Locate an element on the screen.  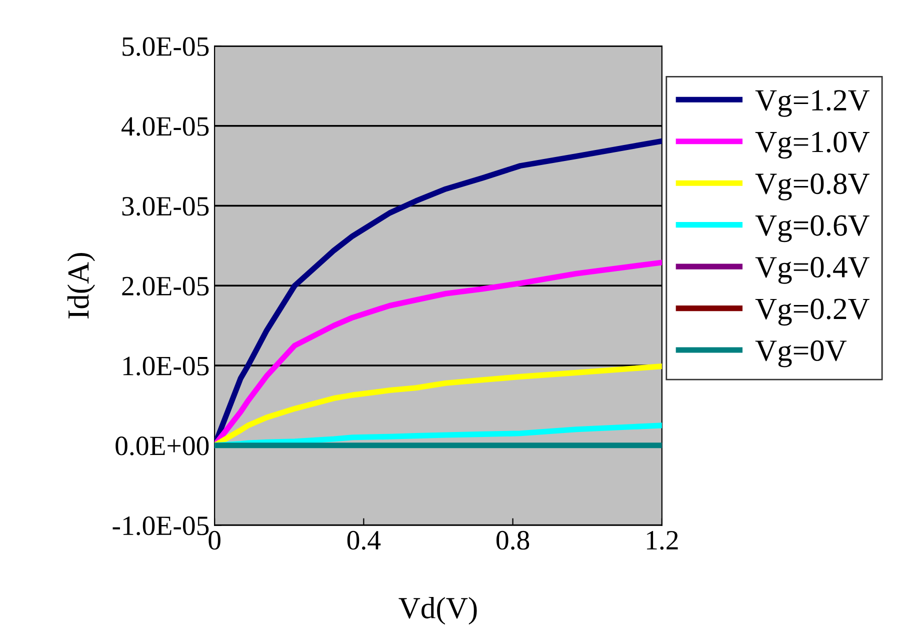
y-tick-label: 2.0E-05 is located at coordinates (165, 286).